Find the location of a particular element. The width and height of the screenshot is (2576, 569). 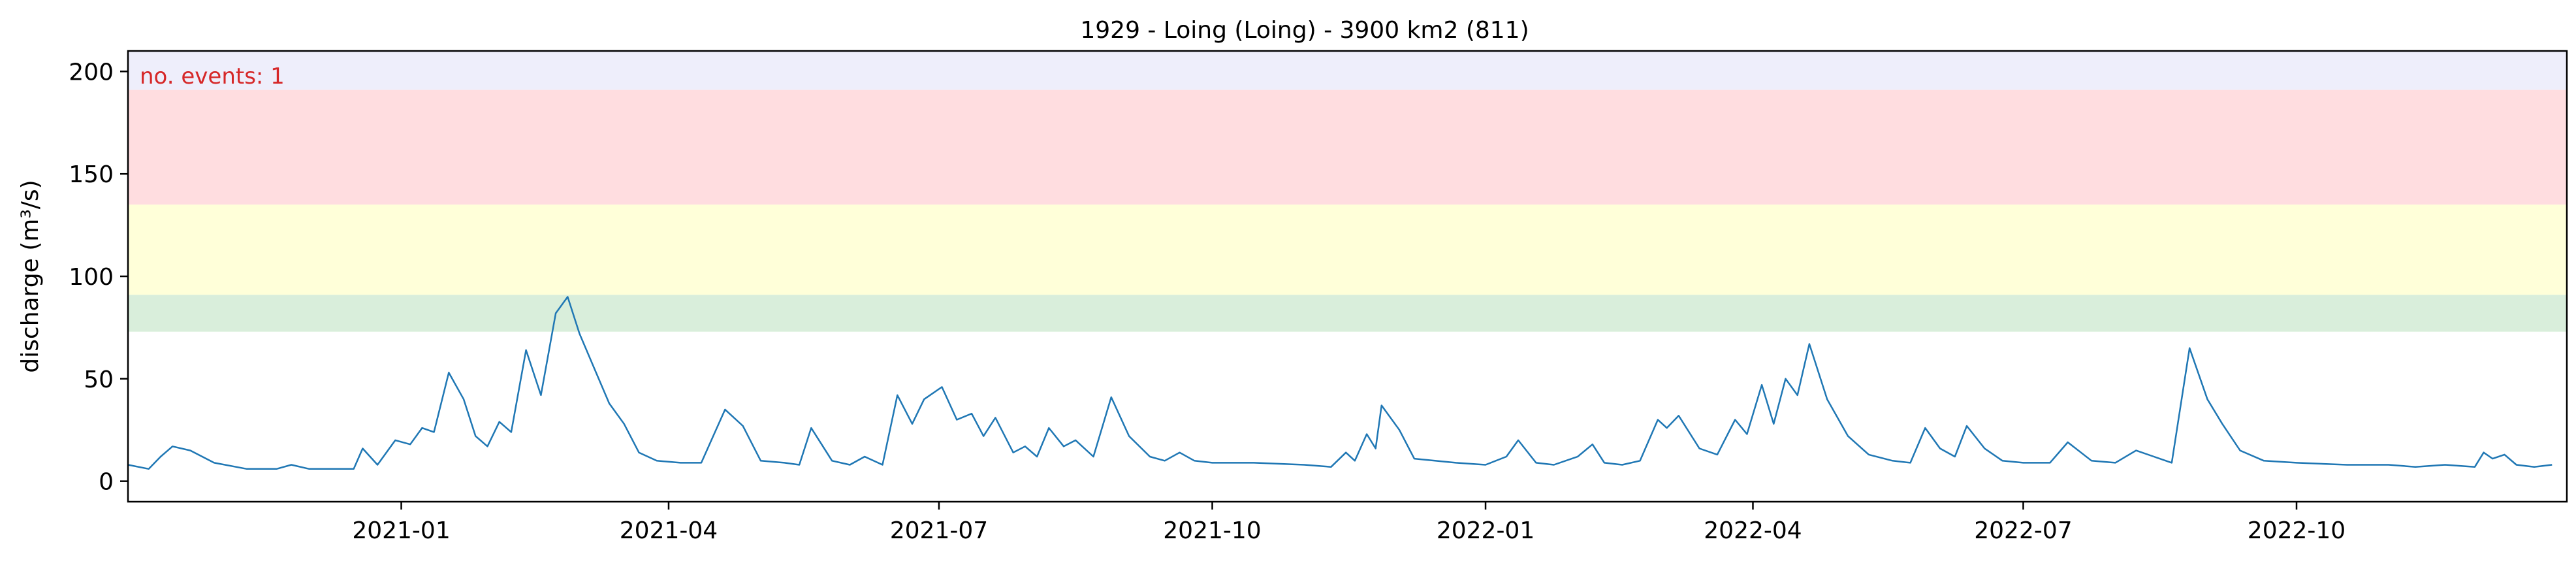

y-tick-label: 0 is located at coordinates (107, 482).